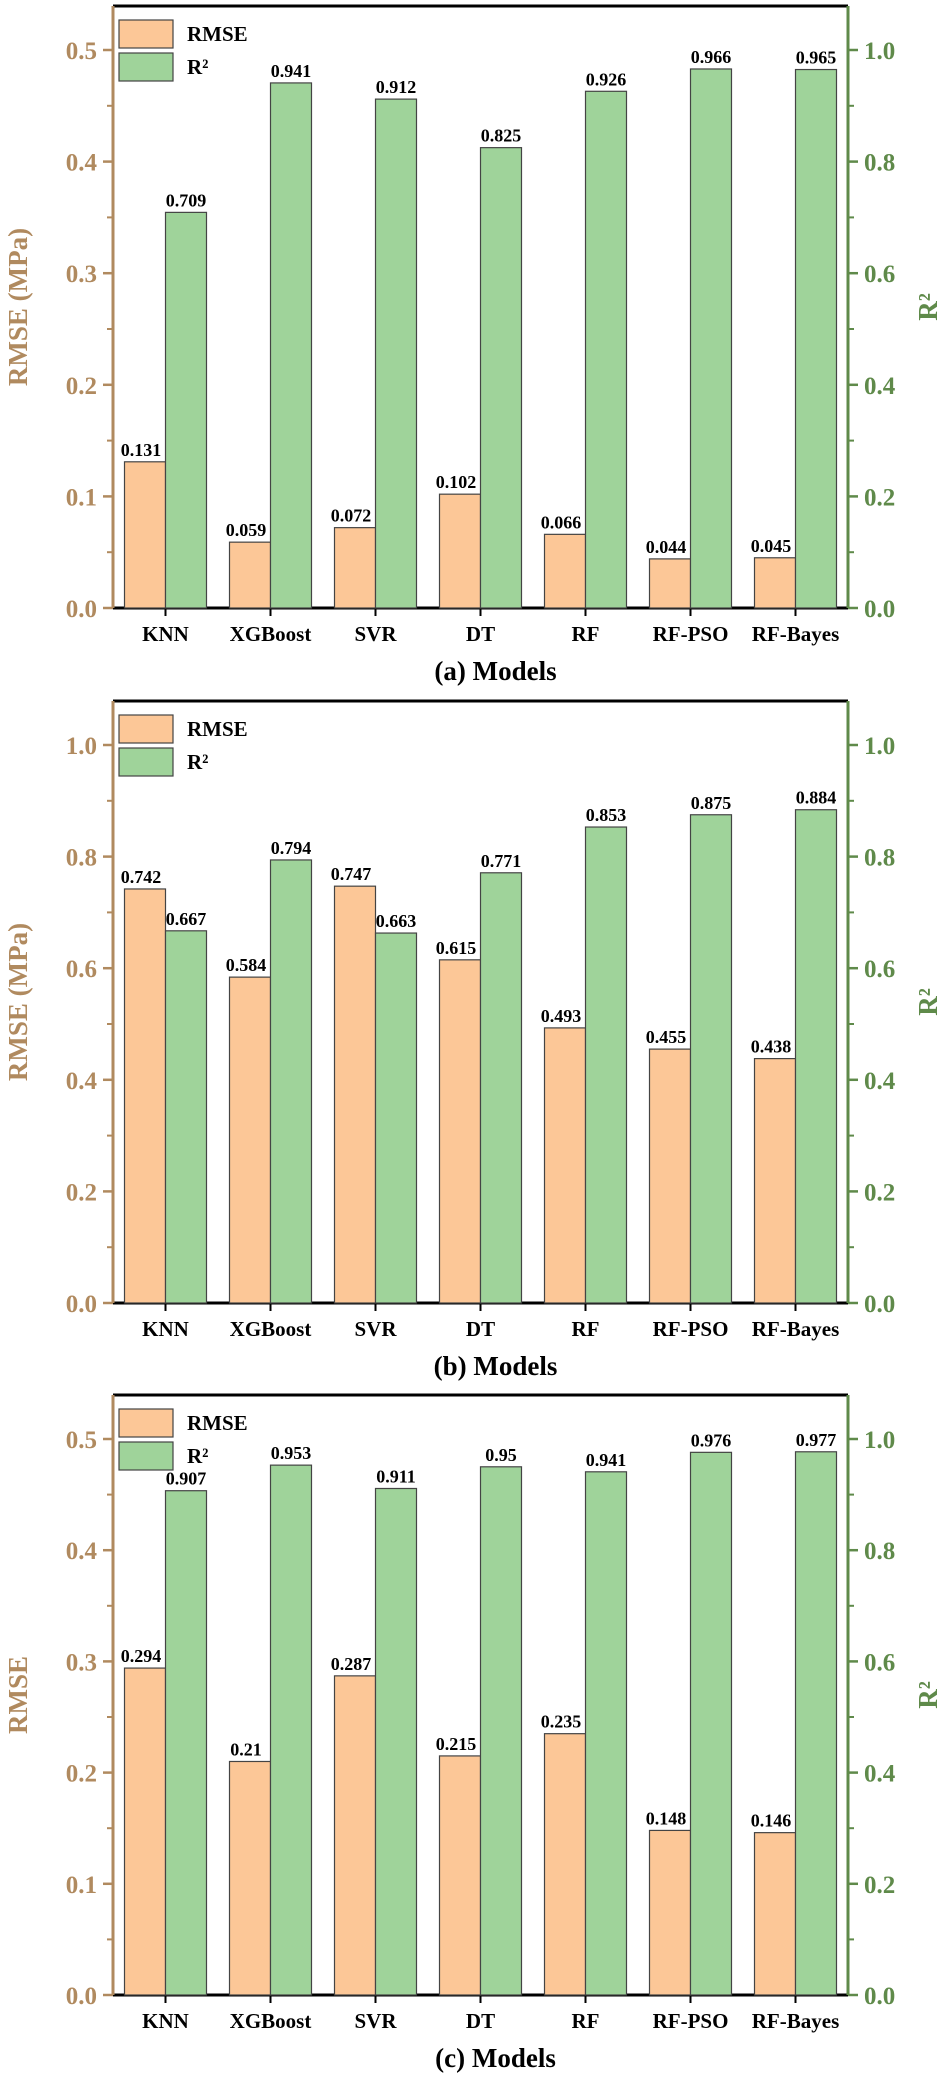 The image size is (950, 2082). What do you see at coordinates (81, 746) in the screenshot?
I see `left-tick-label: 1.0` at bounding box center [81, 746].